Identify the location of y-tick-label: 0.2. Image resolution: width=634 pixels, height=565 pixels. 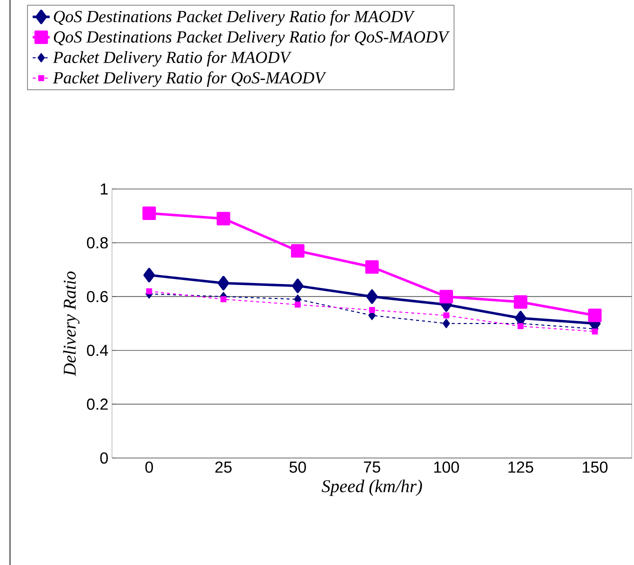
(97, 404).